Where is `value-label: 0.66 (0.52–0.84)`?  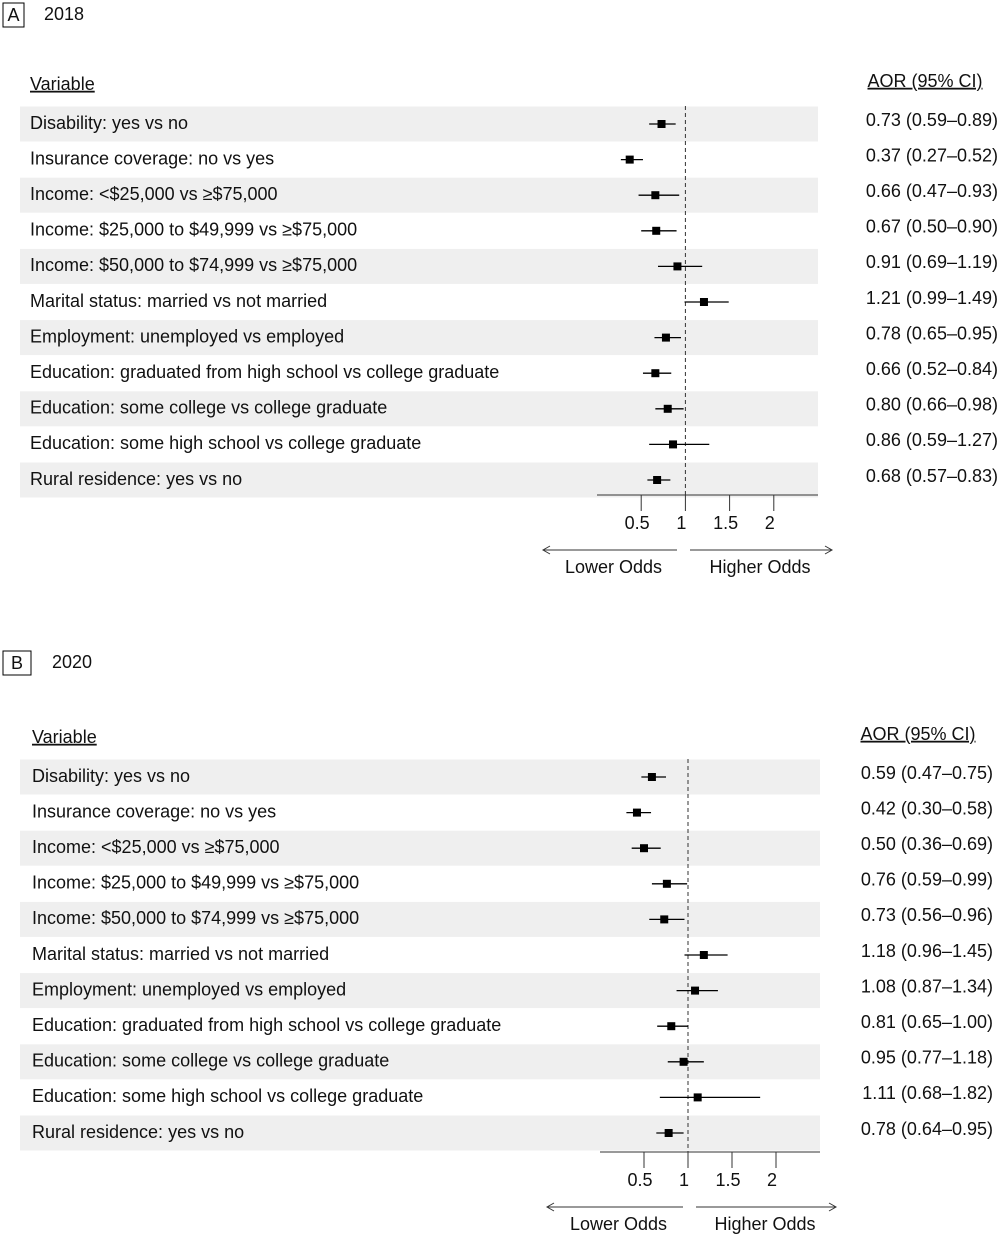 value-label: 0.66 (0.52–0.84) is located at coordinates (932, 369).